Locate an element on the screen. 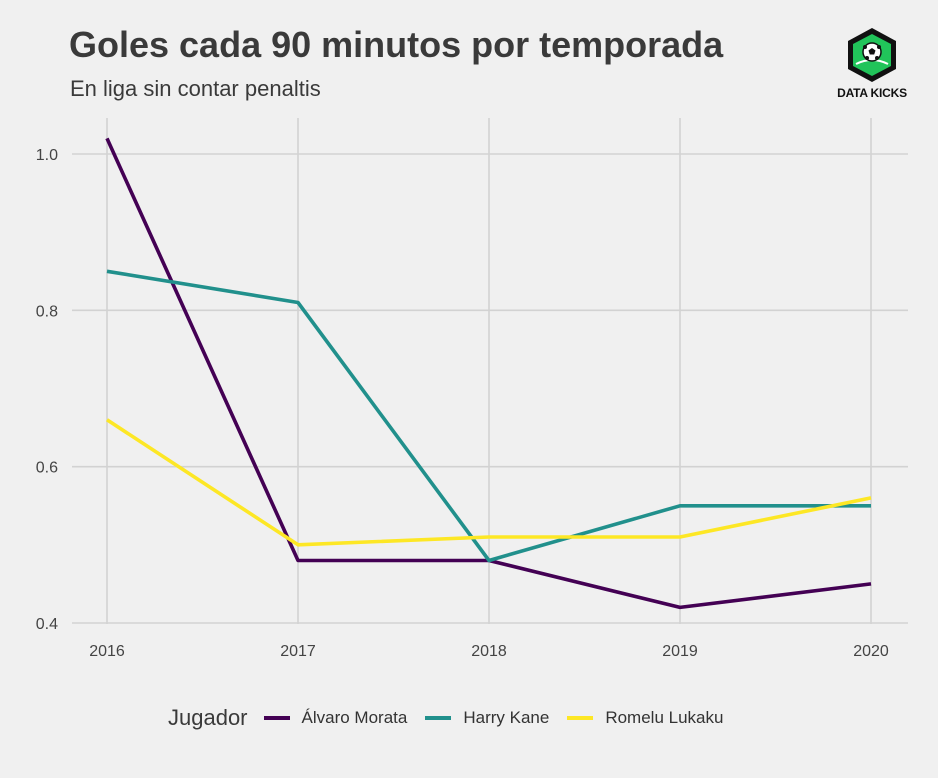  x-tick-label: 2018 is located at coordinates (489, 651).